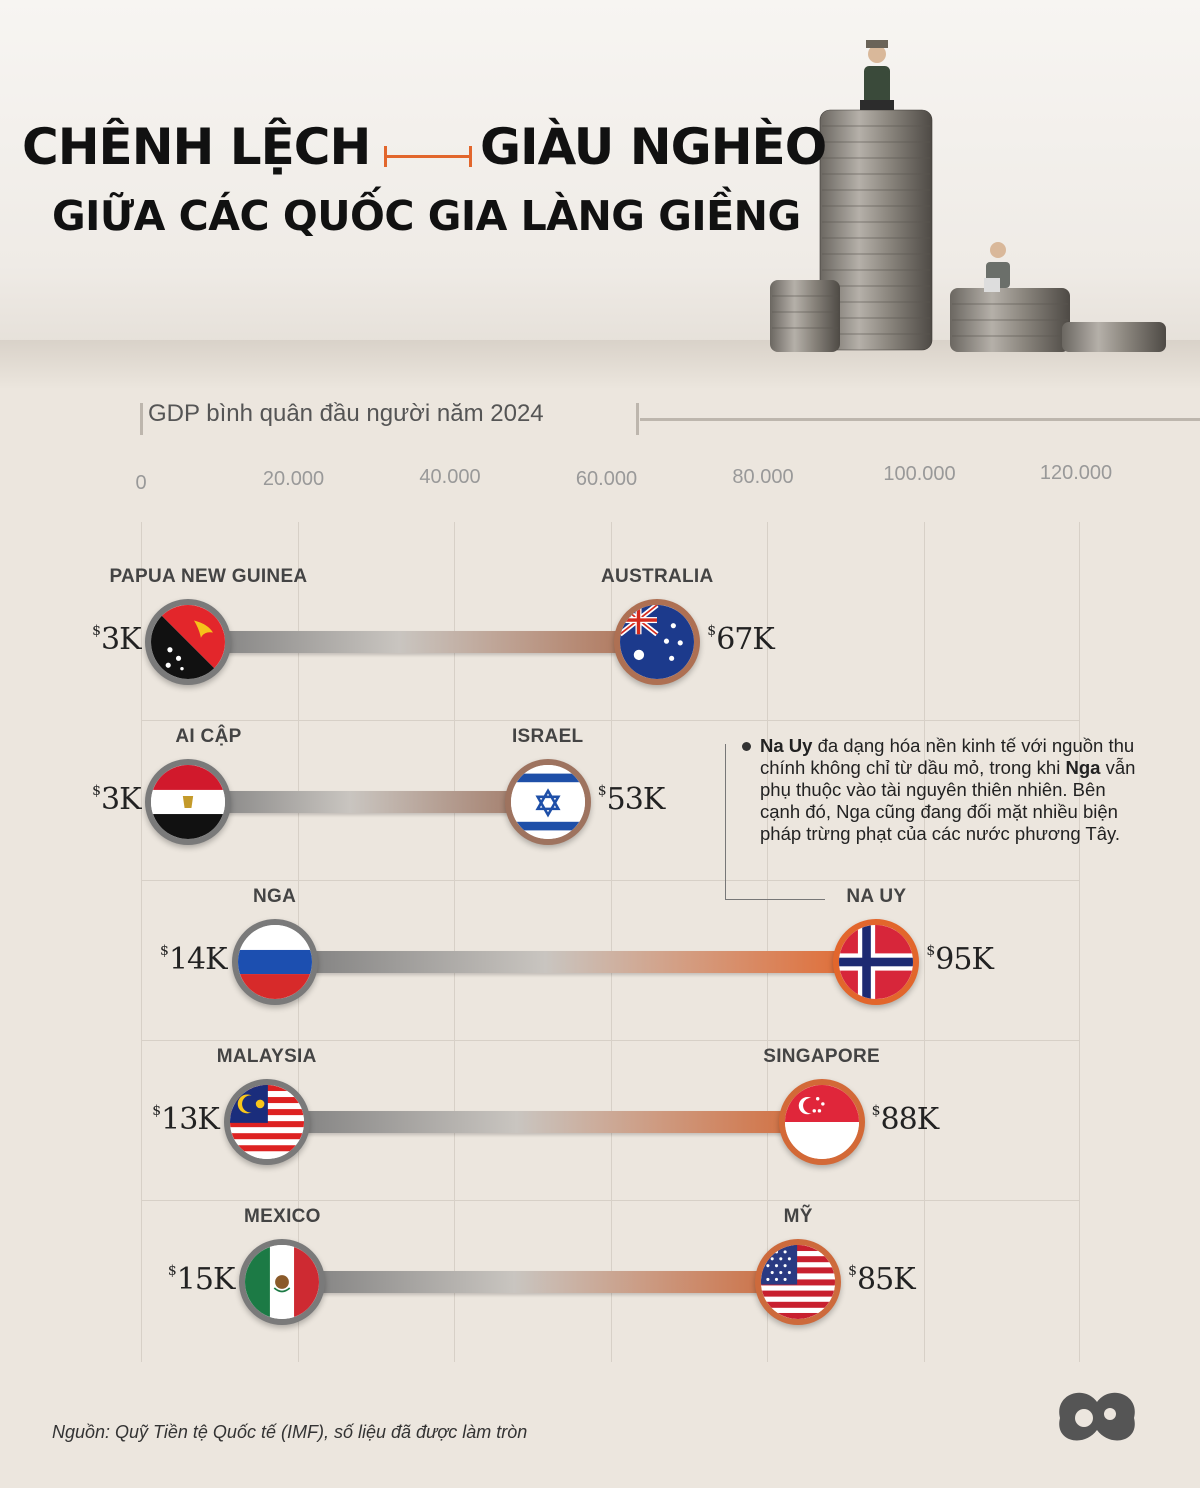 The width and height of the screenshot is (1200, 1488). What do you see at coordinates (266, 1056) in the screenshot?
I see `country-label: MALAYSIA` at bounding box center [266, 1056].